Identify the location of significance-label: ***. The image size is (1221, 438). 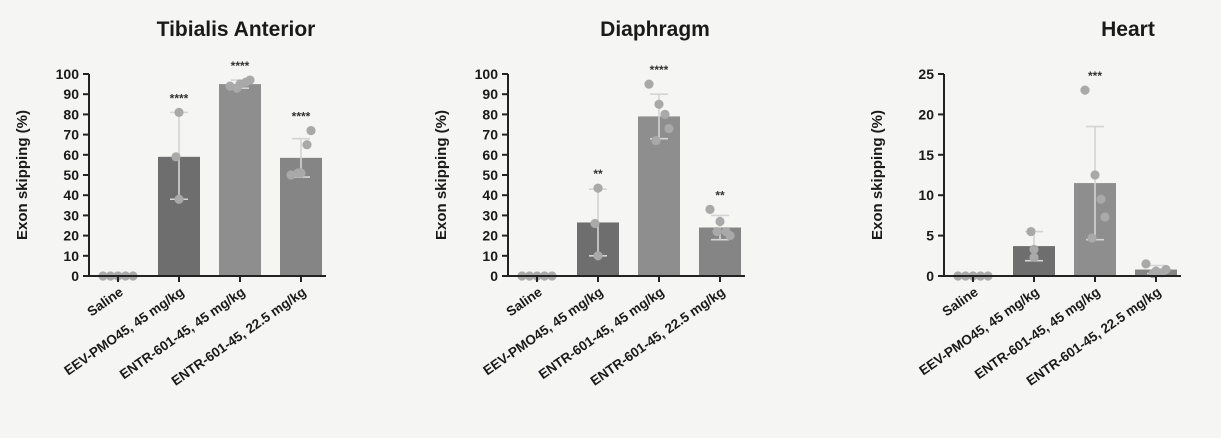
(1095, 76).